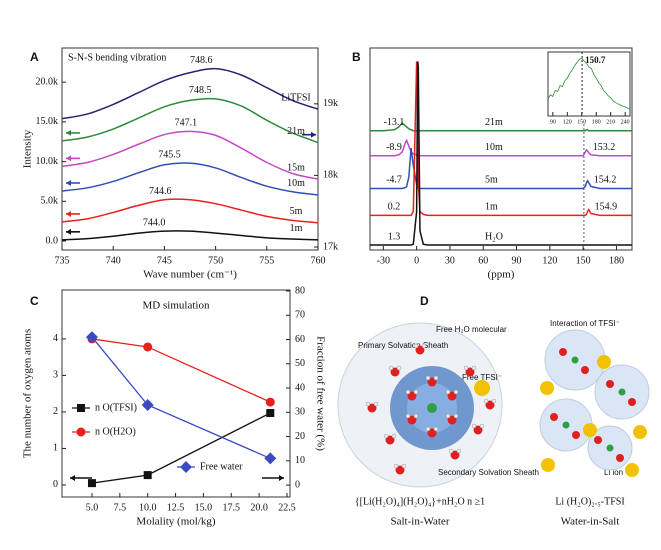  I want to click on series-label: 1m, so click(296, 228).